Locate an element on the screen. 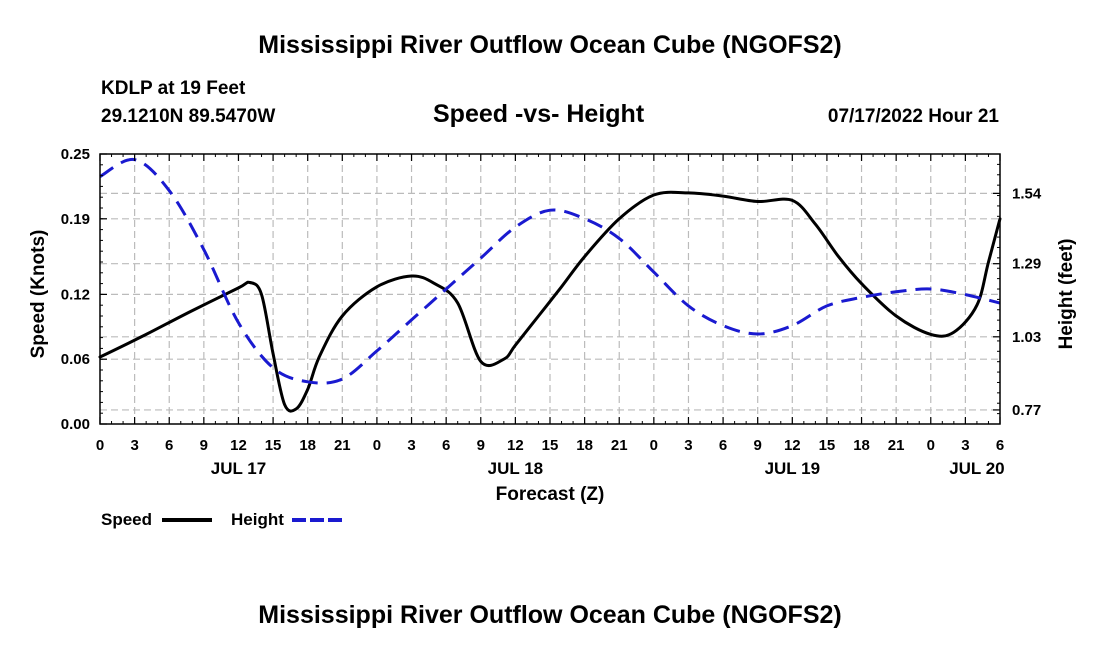 This screenshot has width=1100, height=650. legend-height-label: Height is located at coordinates (257, 519).